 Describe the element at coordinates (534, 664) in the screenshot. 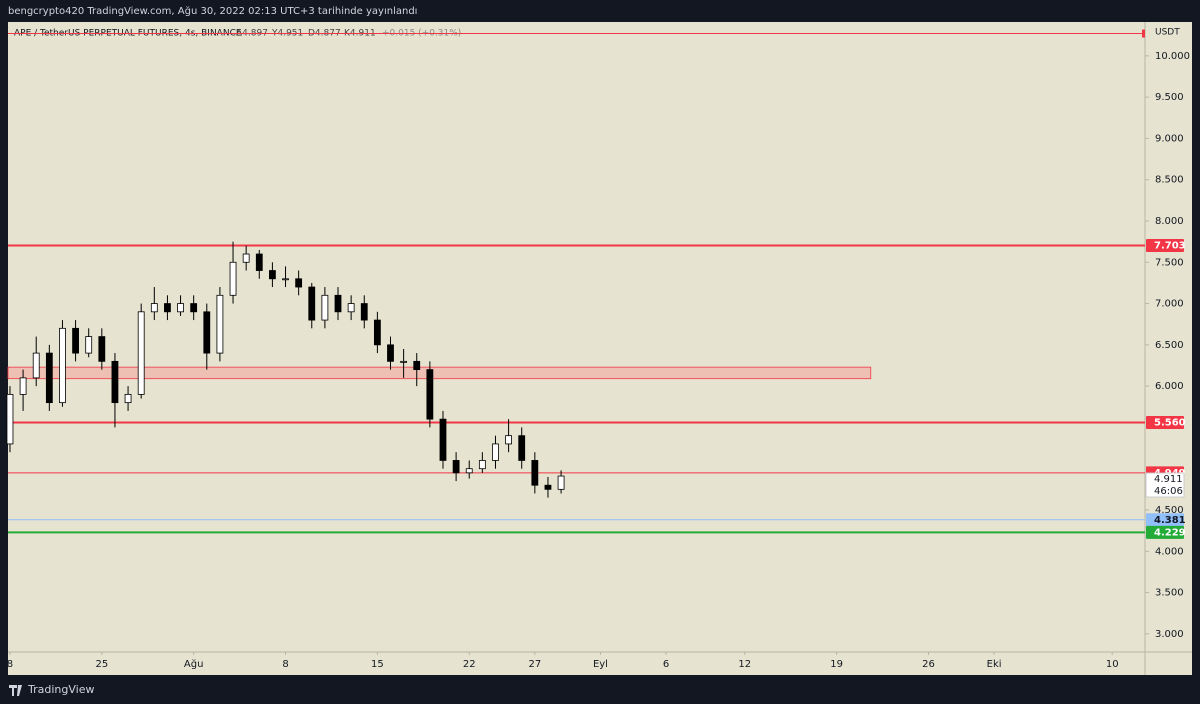

I see `x-tick-label: 27` at that location.